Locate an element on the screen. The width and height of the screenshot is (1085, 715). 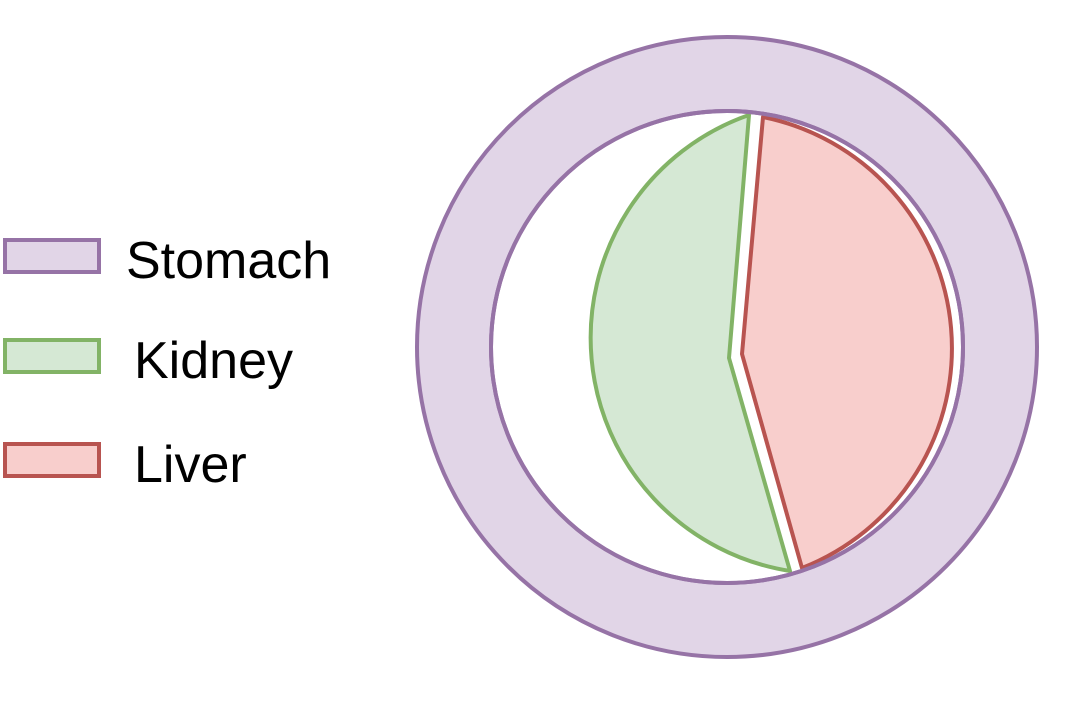
legend-label-stomach: Stomach is located at coordinates (229, 261).